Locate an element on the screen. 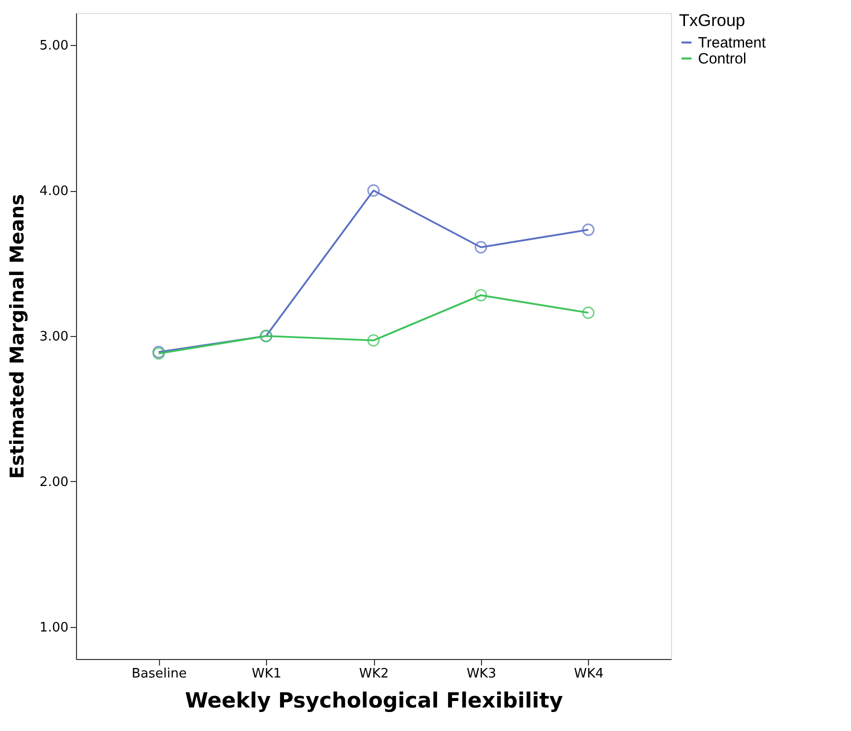  x-axis-title: Weekly Psychological Flexibility is located at coordinates (374, 700).